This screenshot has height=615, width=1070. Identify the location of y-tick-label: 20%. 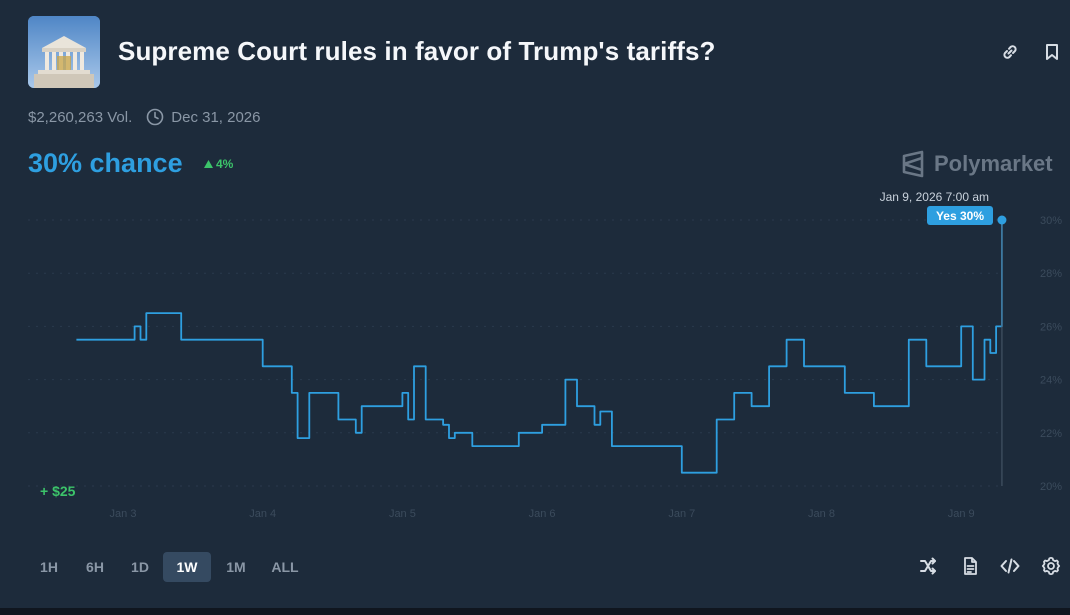
(1051, 487).